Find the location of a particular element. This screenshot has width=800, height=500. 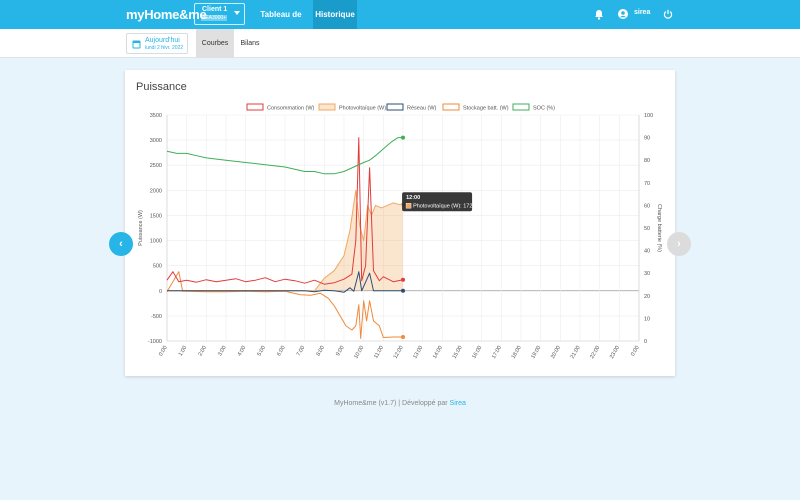

user-name: sirea is located at coordinates (642, 12).